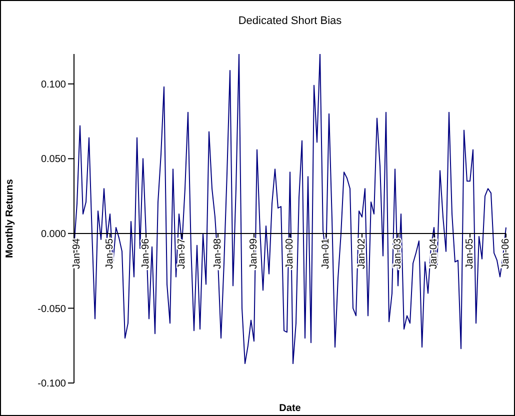  What do you see at coordinates (110, 254) in the screenshot?
I see `x-tick-label: Jan-95` at bounding box center [110, 254].